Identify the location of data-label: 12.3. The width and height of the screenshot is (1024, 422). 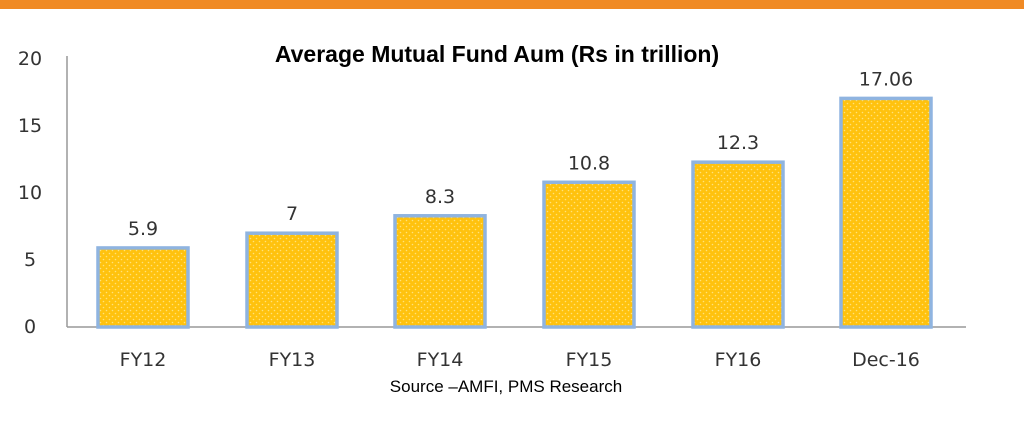
(738, 143).